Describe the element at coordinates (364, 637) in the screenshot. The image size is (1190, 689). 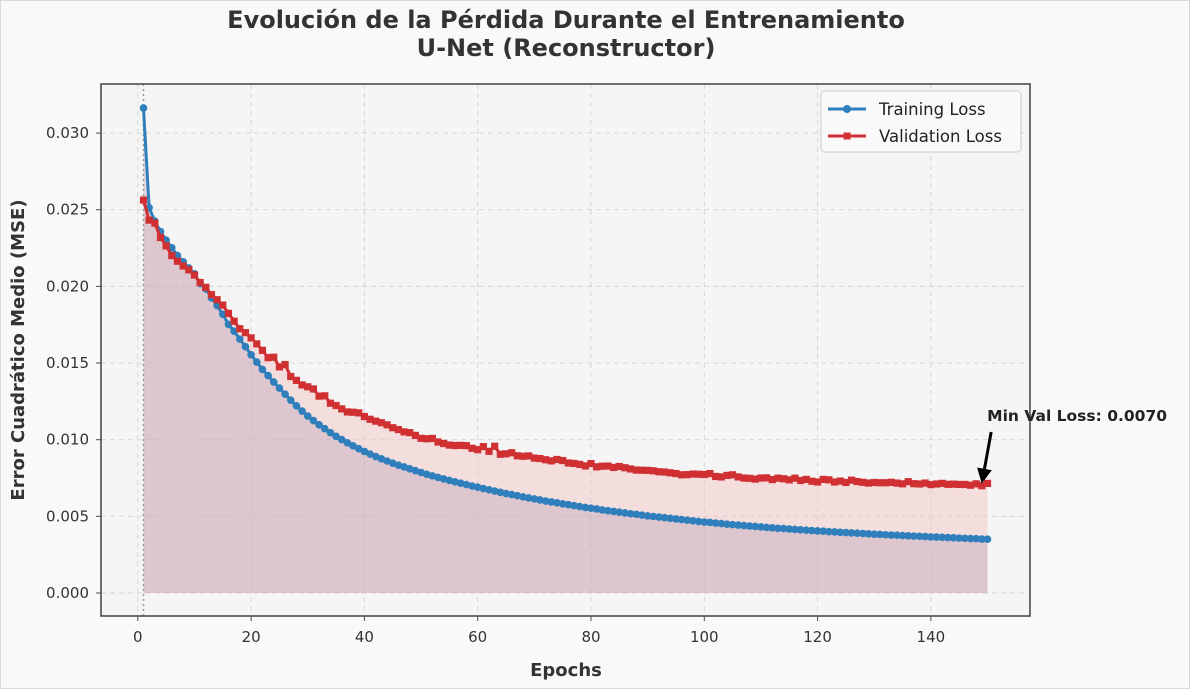
I see `x-tick-label: 40` at that location.